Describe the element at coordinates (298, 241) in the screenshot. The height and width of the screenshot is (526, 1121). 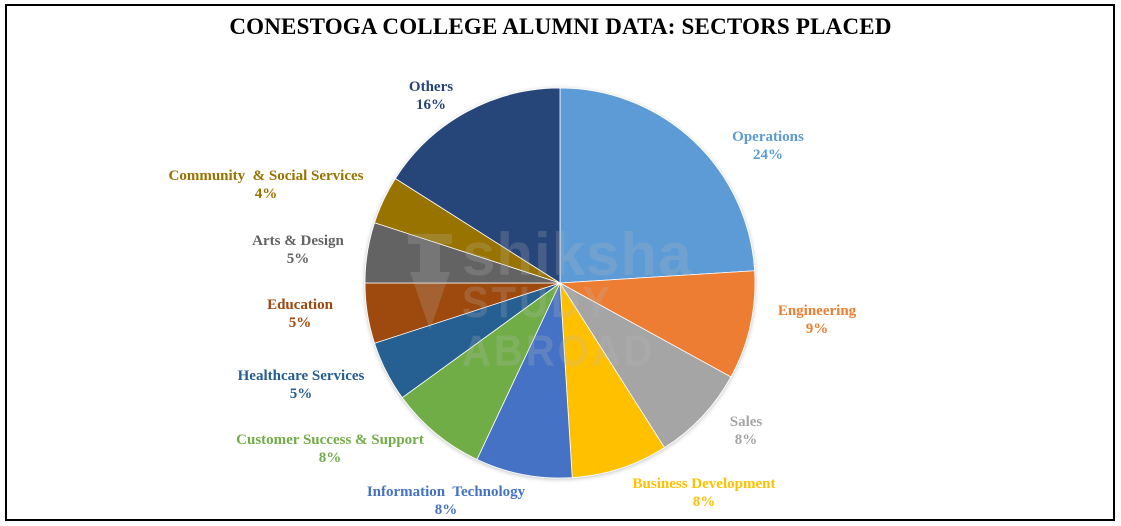
I see `label-name: Arts & Design` at that location.